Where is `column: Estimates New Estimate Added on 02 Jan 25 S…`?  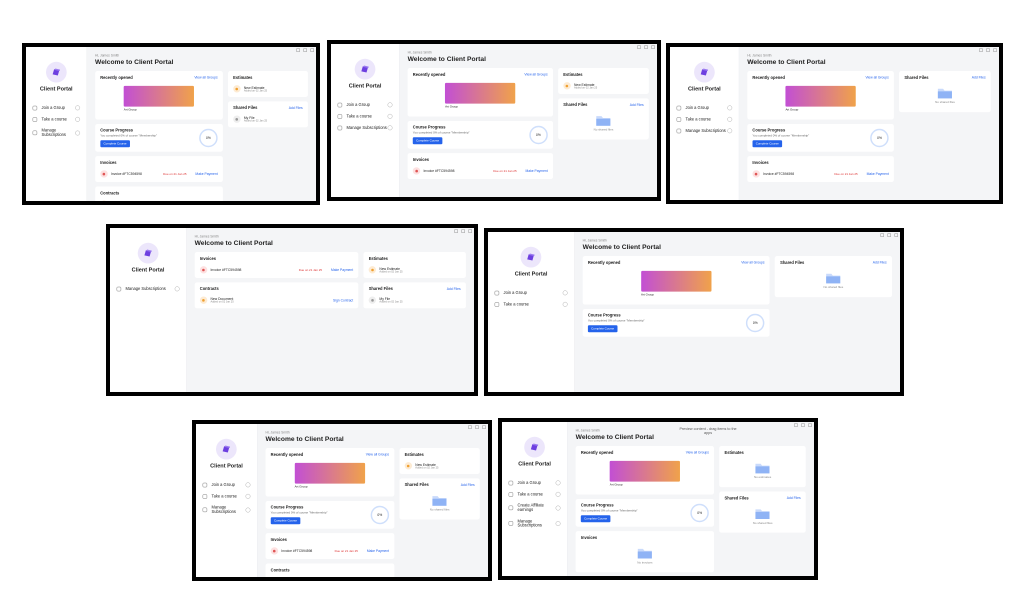 column: Estimates New Estimate Added on 02 Jan 25 S… is located at coordinates (603, 123).